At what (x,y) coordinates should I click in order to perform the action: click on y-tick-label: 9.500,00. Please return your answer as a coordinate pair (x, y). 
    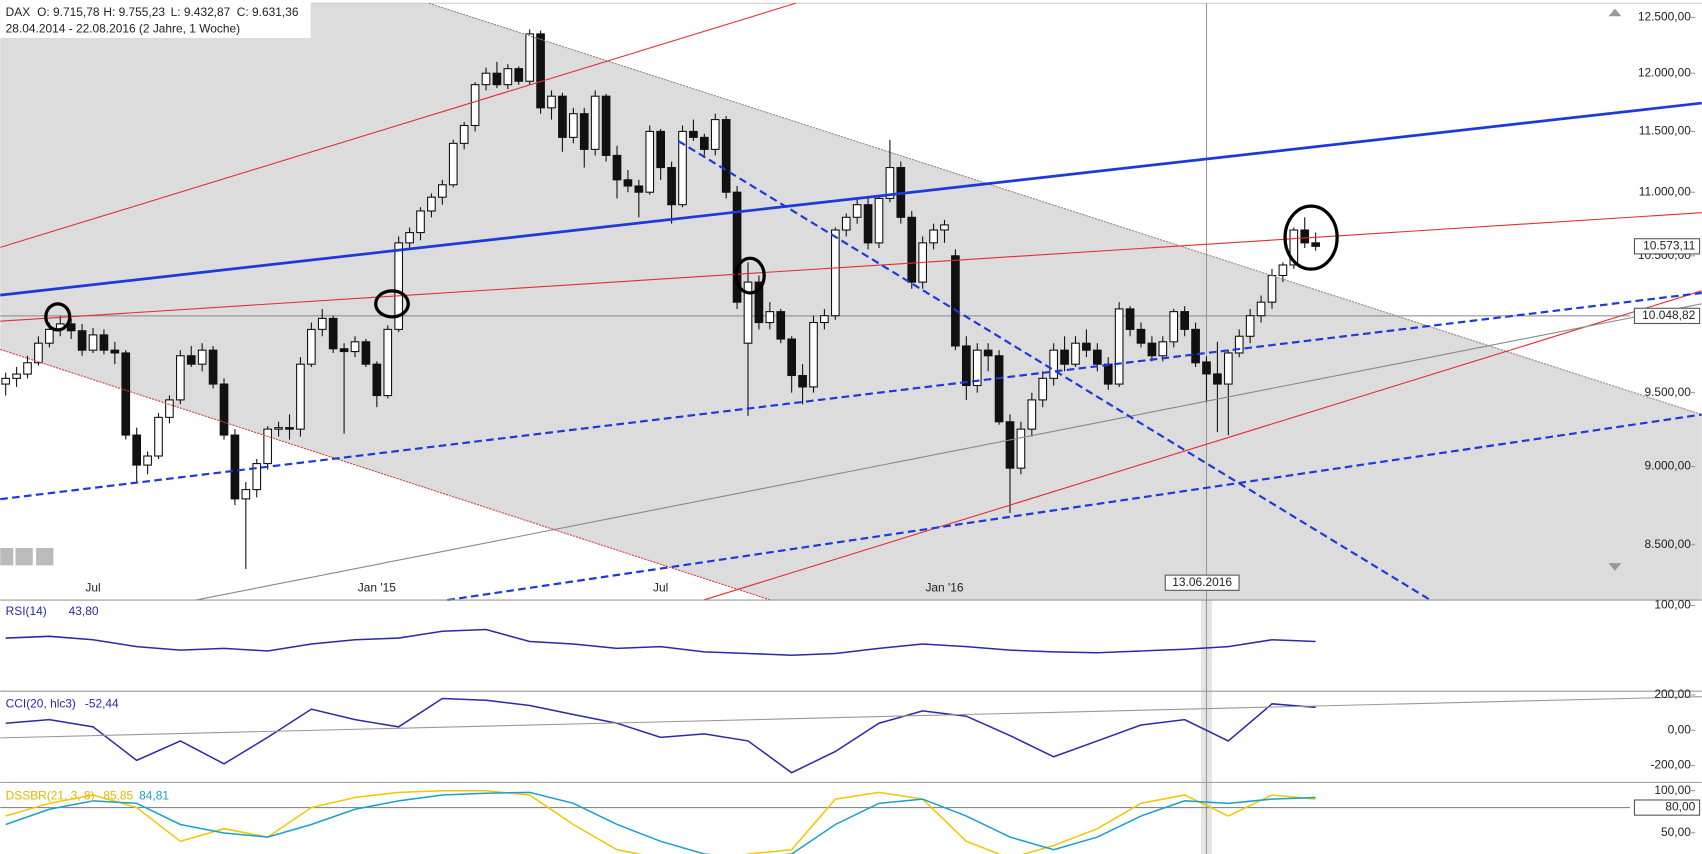
    Looking at the image, I should click on (1667, 392).